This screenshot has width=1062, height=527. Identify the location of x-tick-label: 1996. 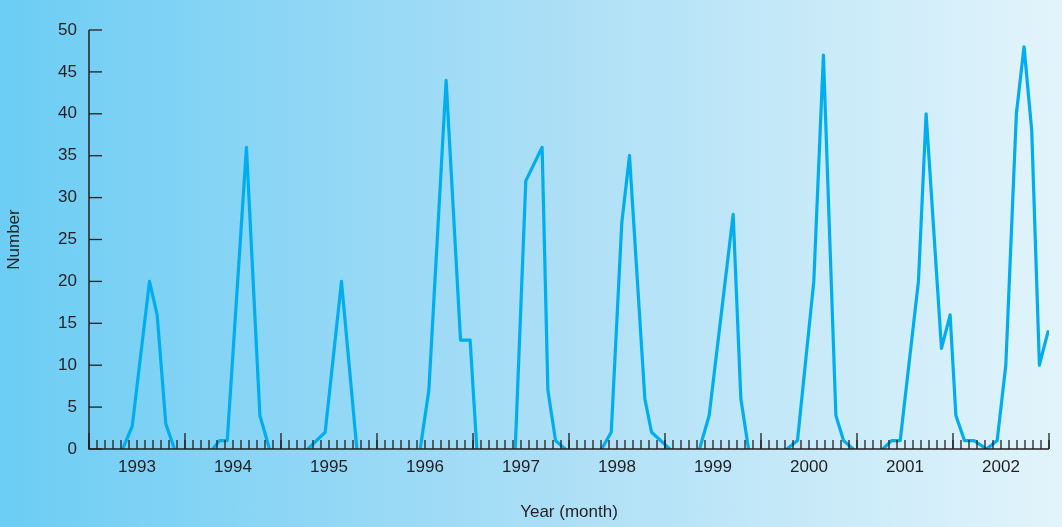
(425, 466).